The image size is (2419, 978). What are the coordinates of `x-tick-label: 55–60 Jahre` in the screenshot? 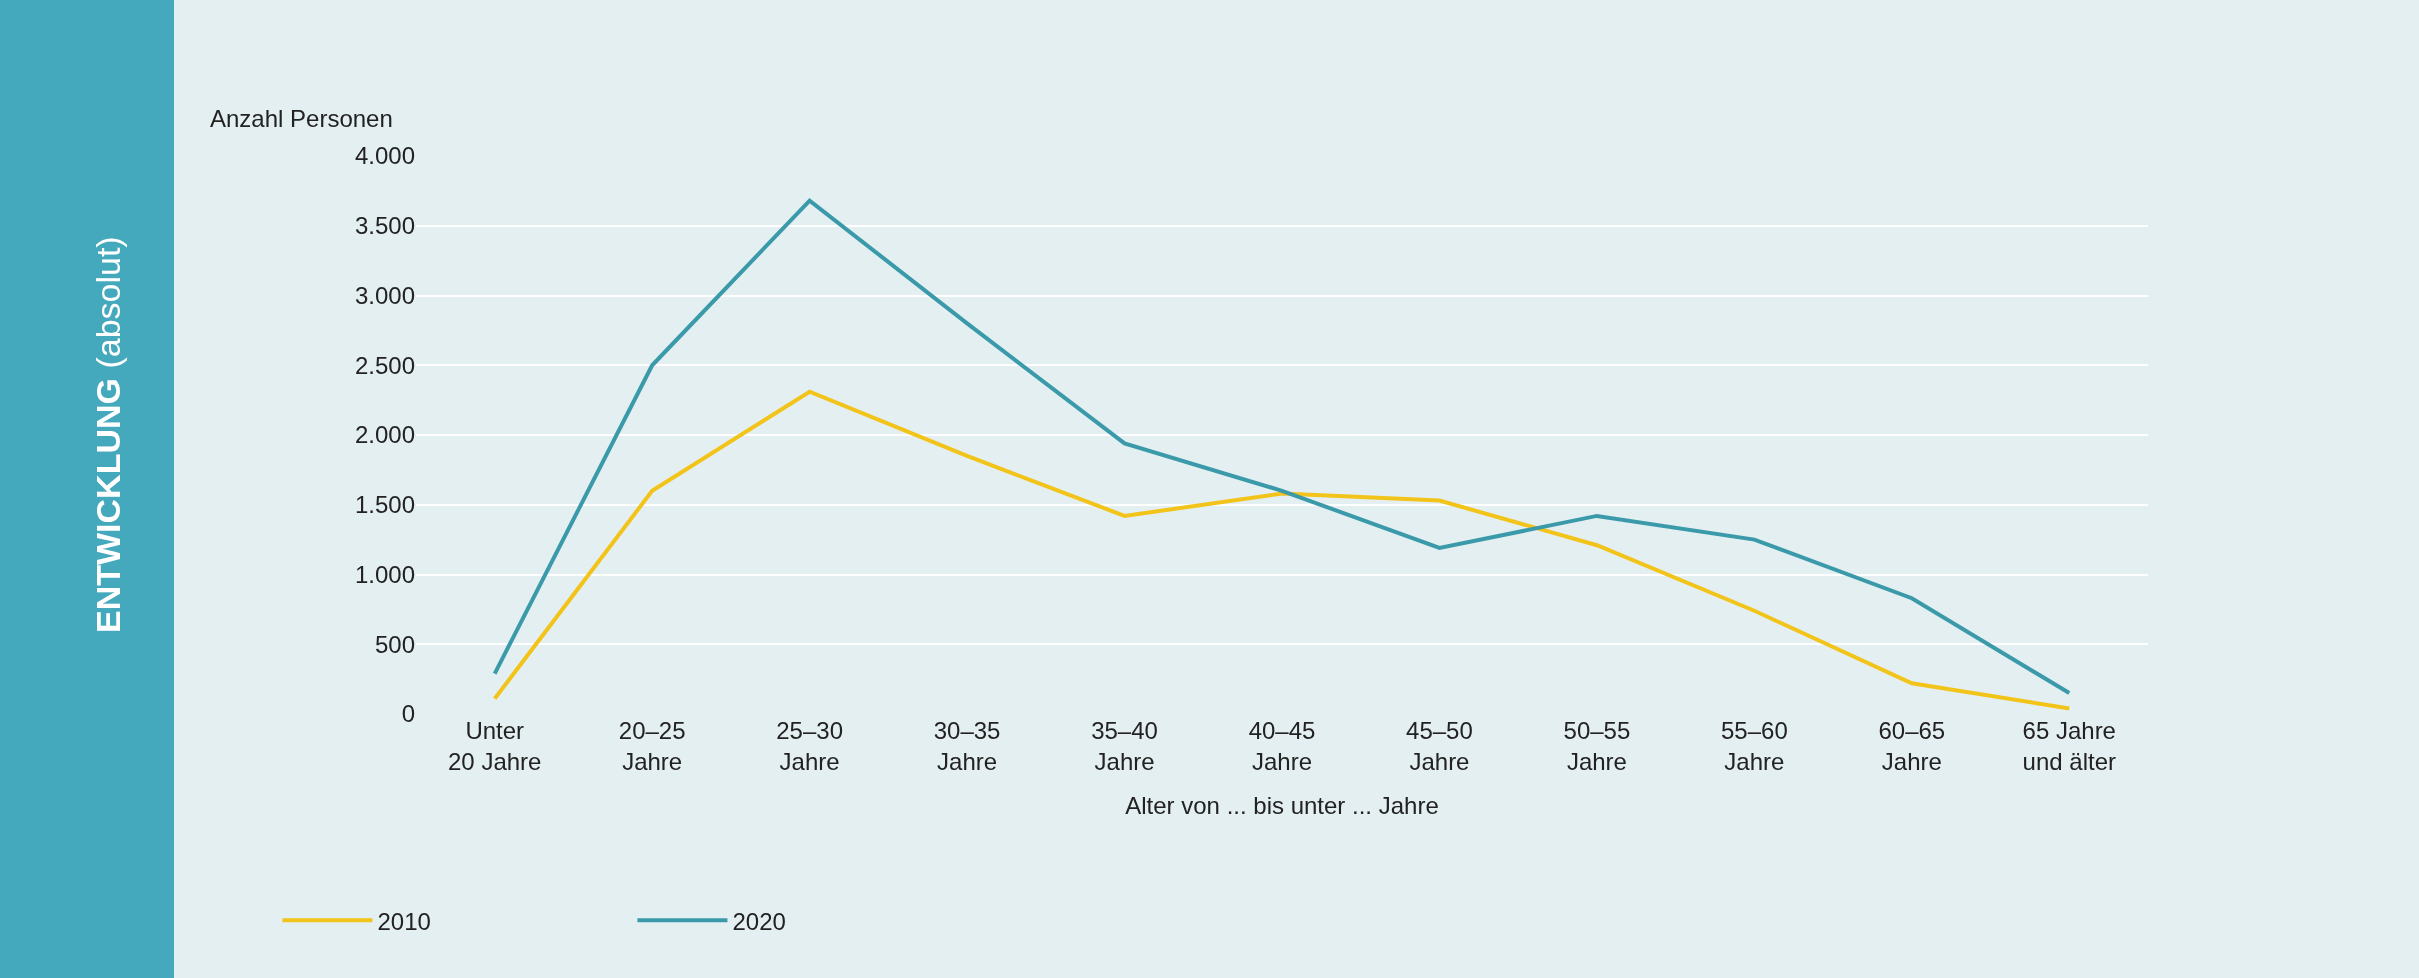 It's located at (1754, 746).